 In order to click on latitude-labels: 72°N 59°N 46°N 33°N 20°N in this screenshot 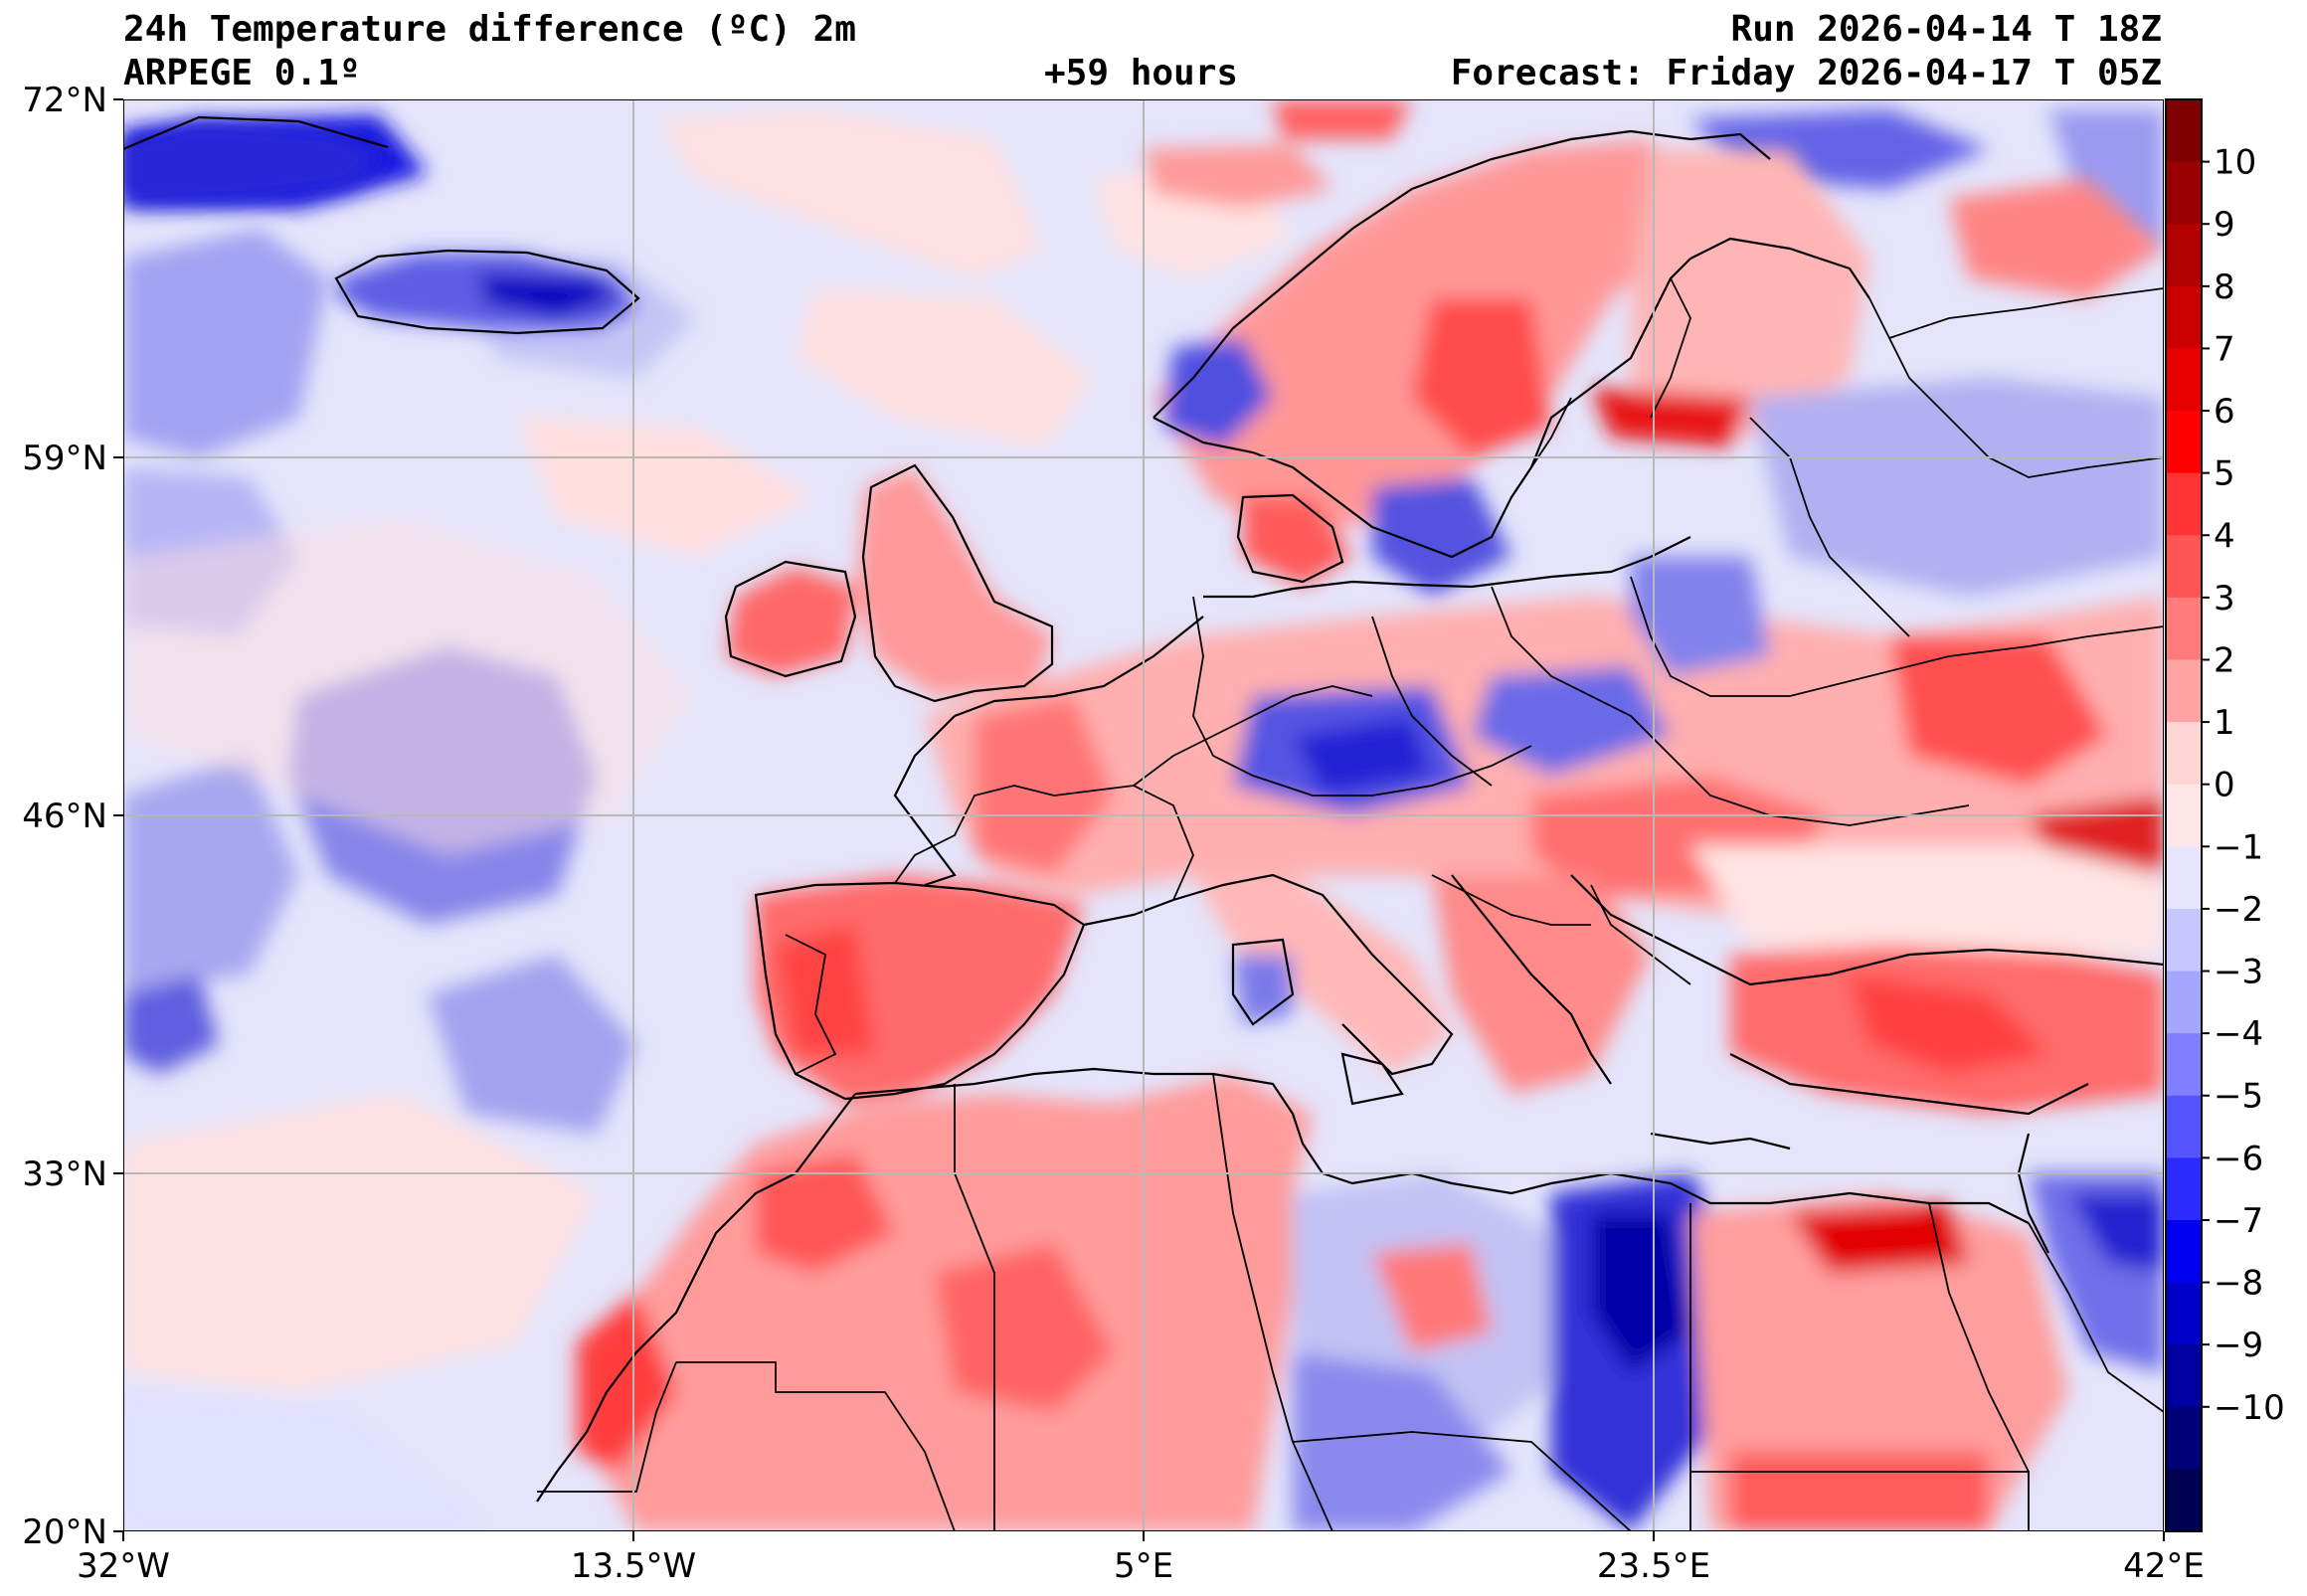, I will do `click(64, 817)`.